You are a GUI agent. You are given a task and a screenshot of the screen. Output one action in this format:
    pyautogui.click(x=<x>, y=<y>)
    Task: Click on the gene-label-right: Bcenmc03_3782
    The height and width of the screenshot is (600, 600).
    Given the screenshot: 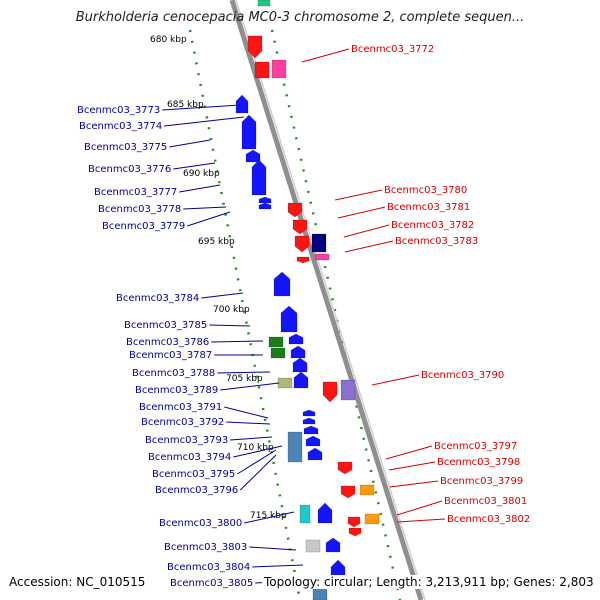 What is the action you would take?
    pyautogui.click(x=432, y=225)
    